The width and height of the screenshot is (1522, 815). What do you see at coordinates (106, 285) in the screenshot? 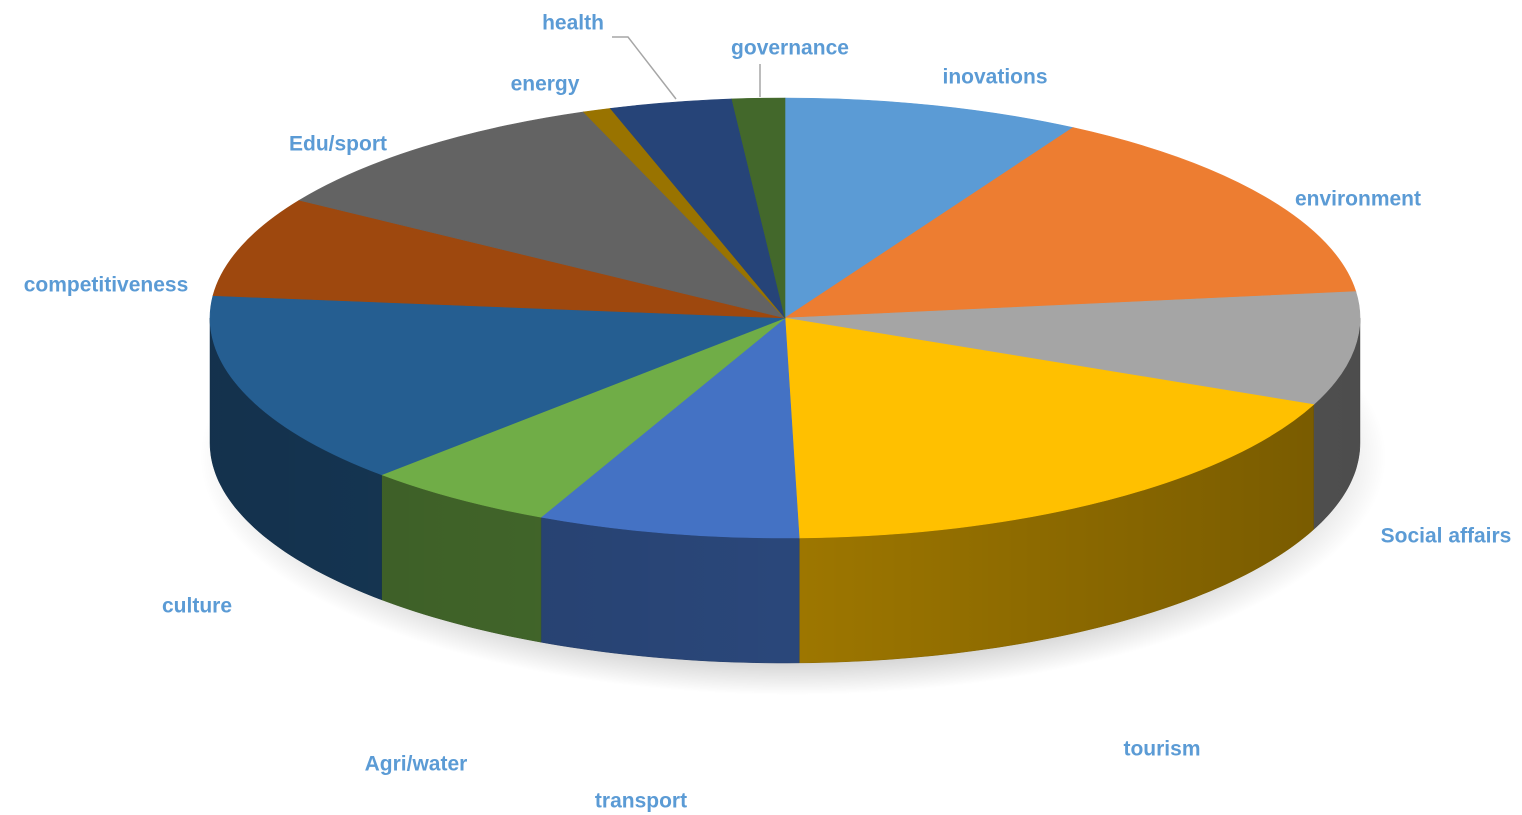
I see `slice-label-competitiveness: competitiveness` at bounding box center [106, 285].